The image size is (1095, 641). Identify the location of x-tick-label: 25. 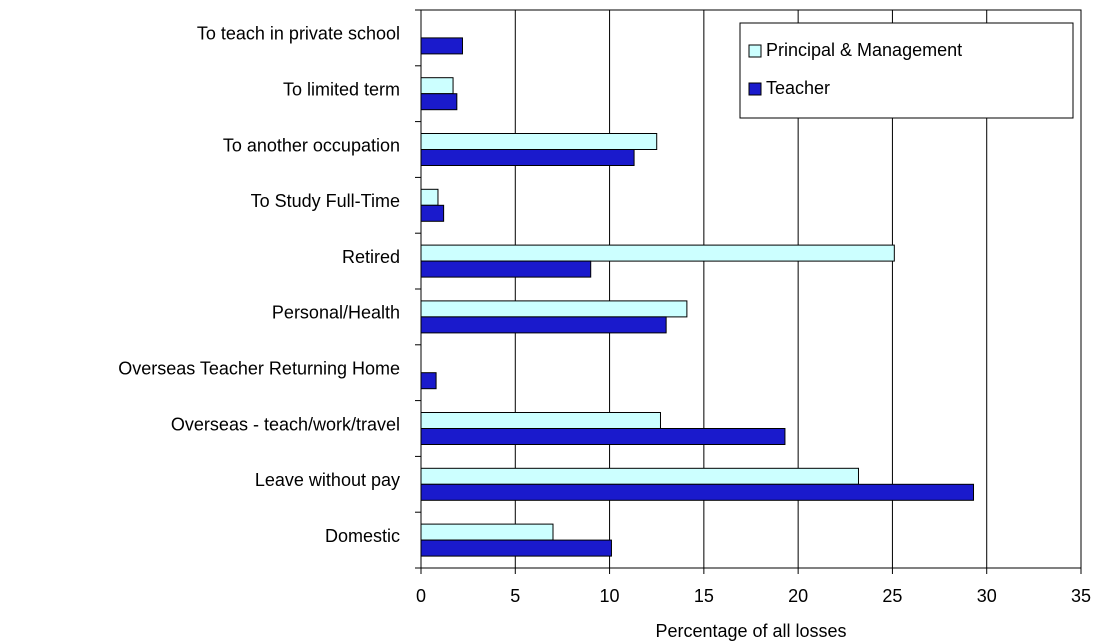
(892, 596).